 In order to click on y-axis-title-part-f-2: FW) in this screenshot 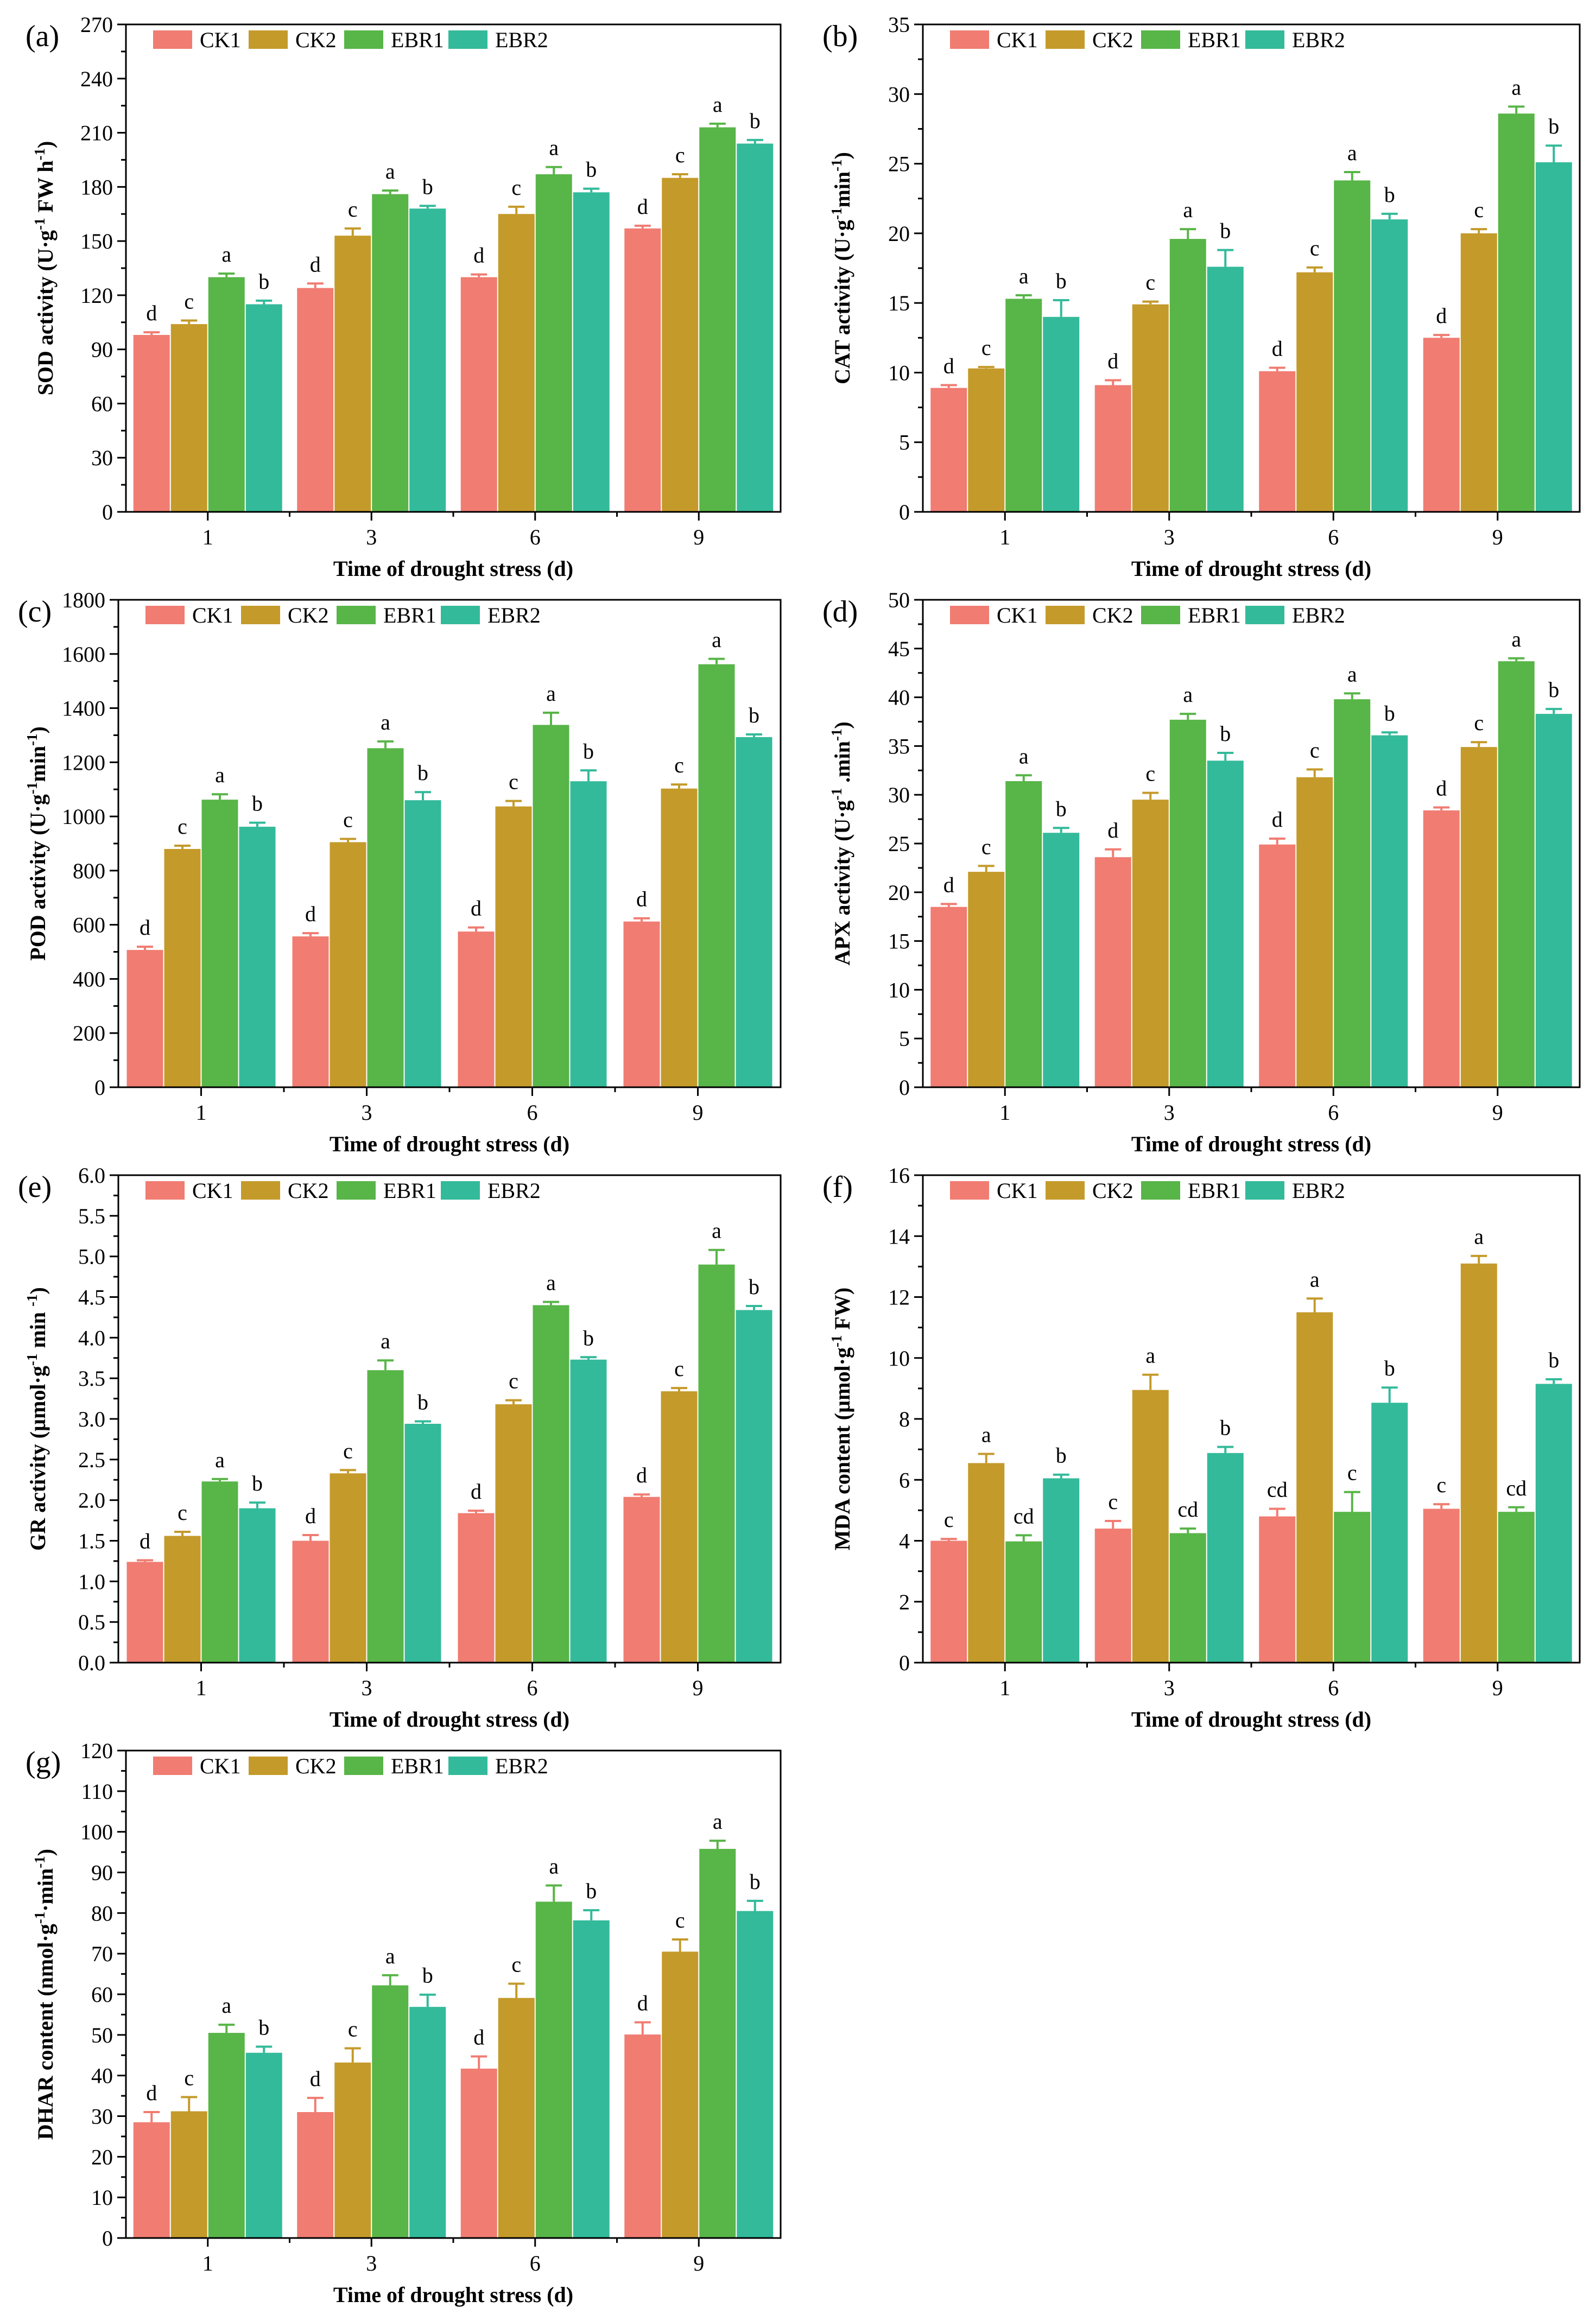, I will do `click(842, 1311)`.